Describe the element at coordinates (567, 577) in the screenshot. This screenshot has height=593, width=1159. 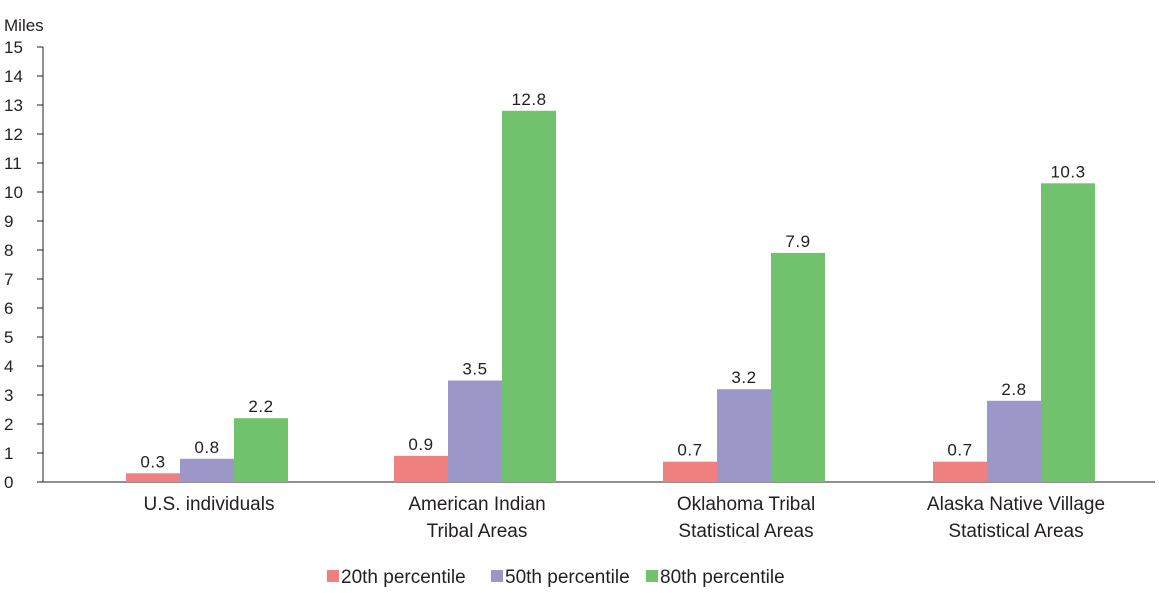
I see `legend-label: 50th percentile` at that location.